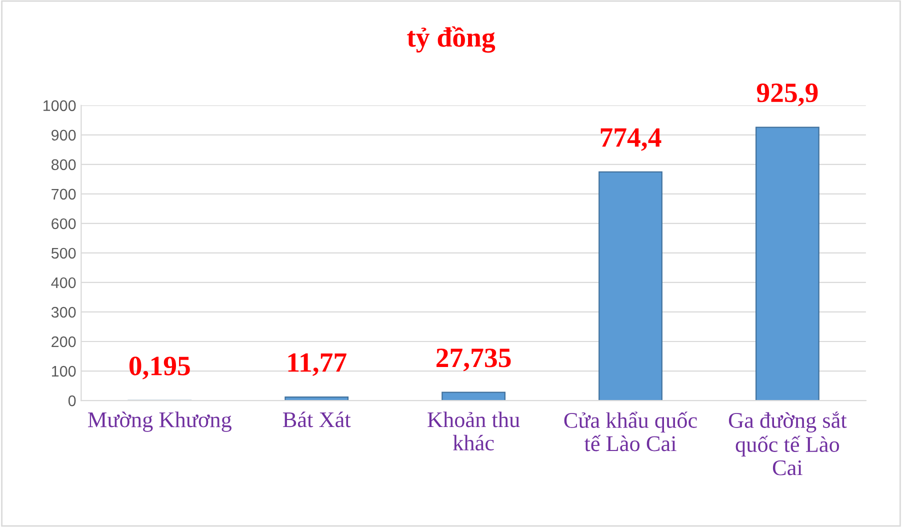  Describe the element at coordinates (64, 135) in the screenshot. I see `y-tick-label: 900` at that location.